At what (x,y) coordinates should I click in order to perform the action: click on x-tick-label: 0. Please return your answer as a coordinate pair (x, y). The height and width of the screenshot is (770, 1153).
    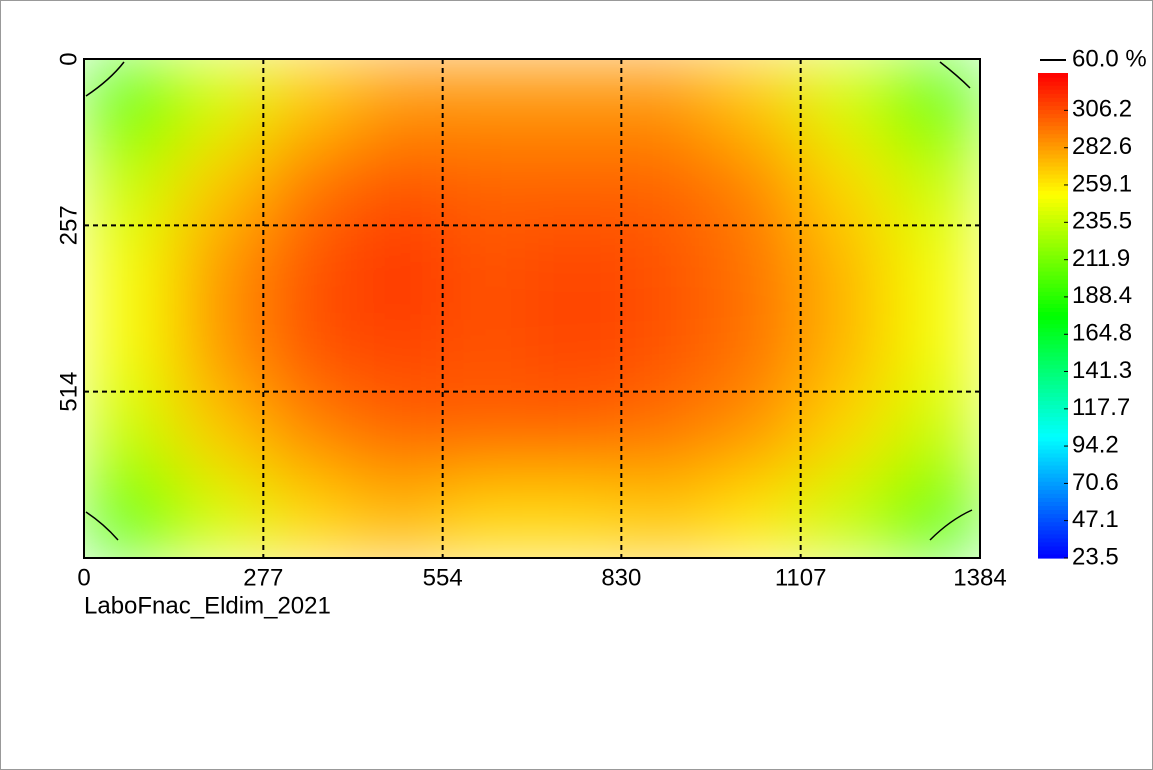
    Looking at the image, I should click on (83, 577).